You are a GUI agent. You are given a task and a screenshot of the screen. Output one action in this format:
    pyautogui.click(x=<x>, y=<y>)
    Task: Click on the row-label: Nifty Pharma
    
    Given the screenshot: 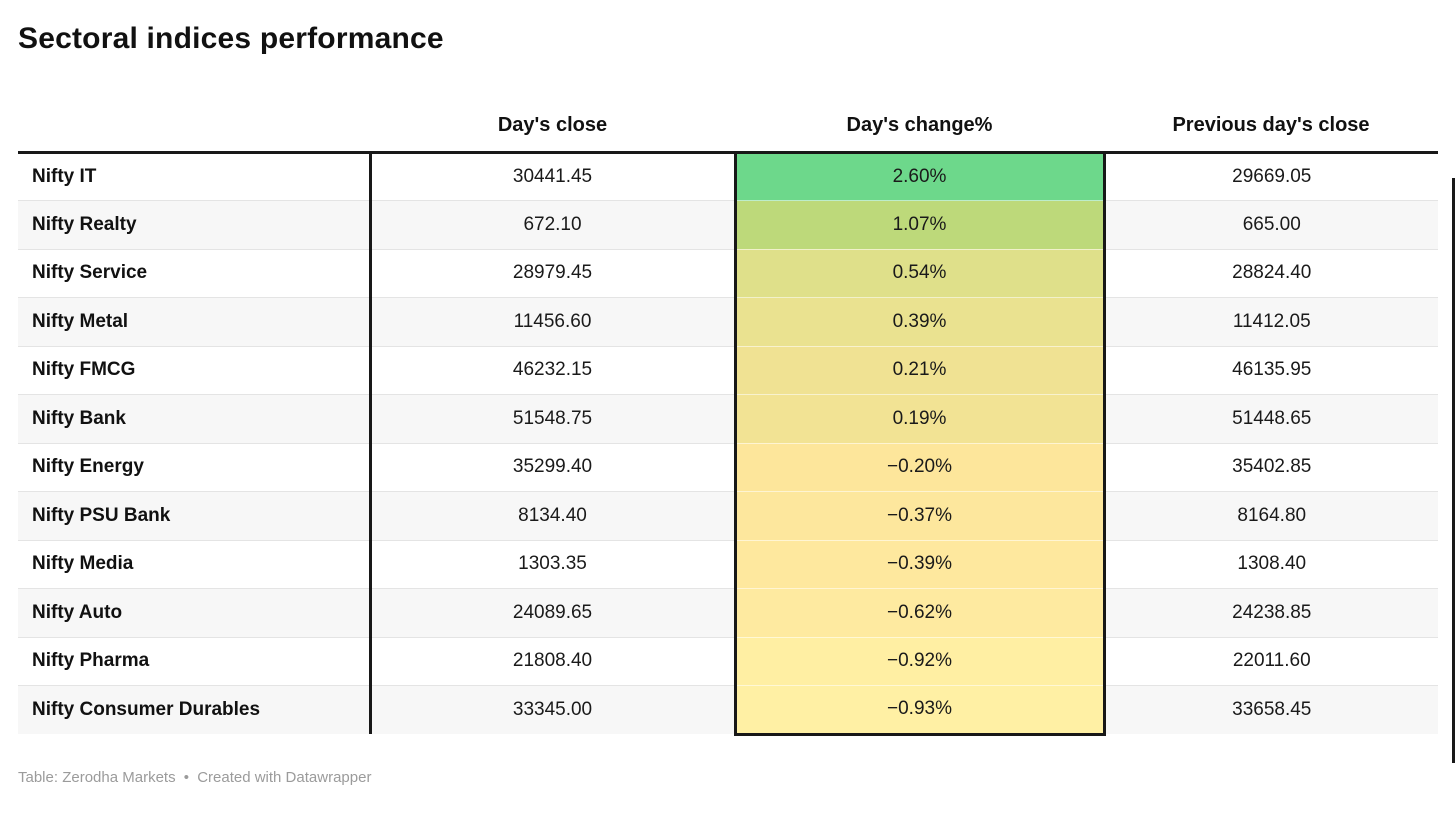 What is the action you would take?
    pyautogui.click(x=195, y=661)
    